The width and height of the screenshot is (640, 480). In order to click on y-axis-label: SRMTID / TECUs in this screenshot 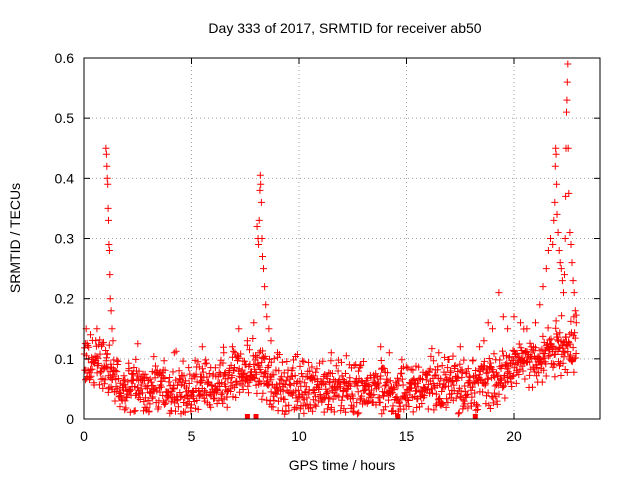, I will do `click(15, 238)`.